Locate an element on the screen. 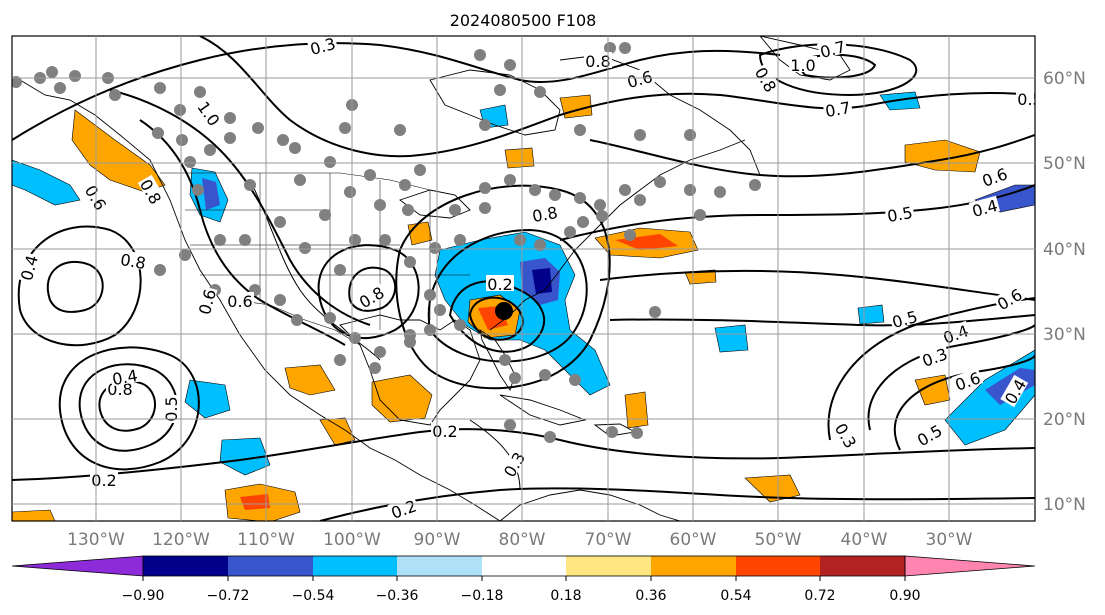 The width and height of the screenshot is (1105, 615). contour-label-text: 0.4 is located at coordinates (125, 377).